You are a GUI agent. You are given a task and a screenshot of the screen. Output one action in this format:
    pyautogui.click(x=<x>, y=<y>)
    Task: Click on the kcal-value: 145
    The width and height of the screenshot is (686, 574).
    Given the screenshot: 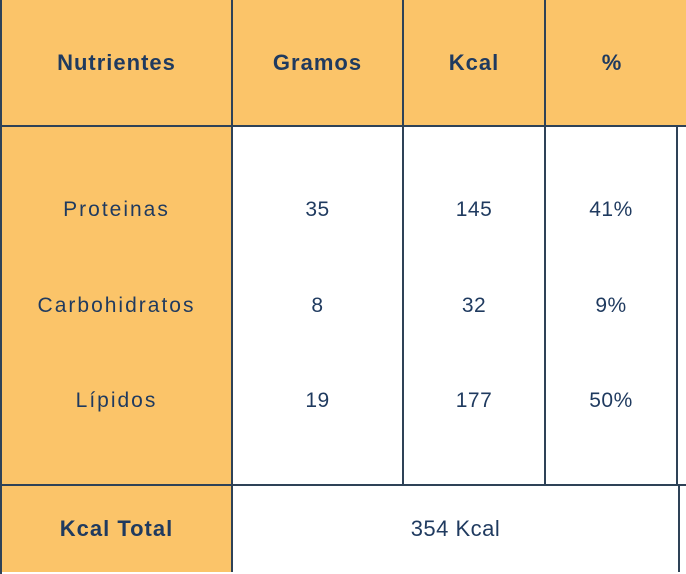 What is the action you would take?
    pyautogui.click(x=474, y=210)
    